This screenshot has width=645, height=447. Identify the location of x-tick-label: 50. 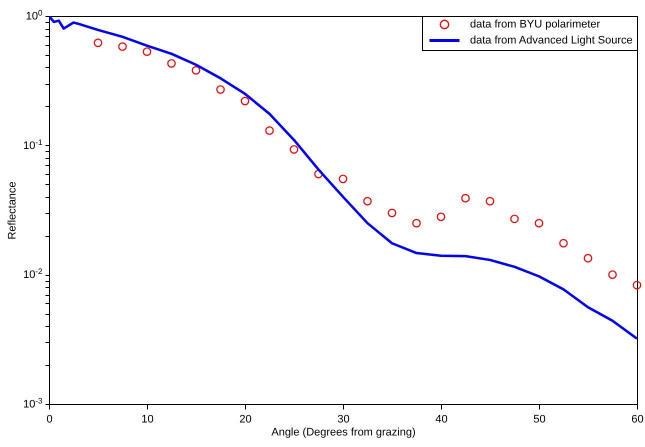
(539, 420).